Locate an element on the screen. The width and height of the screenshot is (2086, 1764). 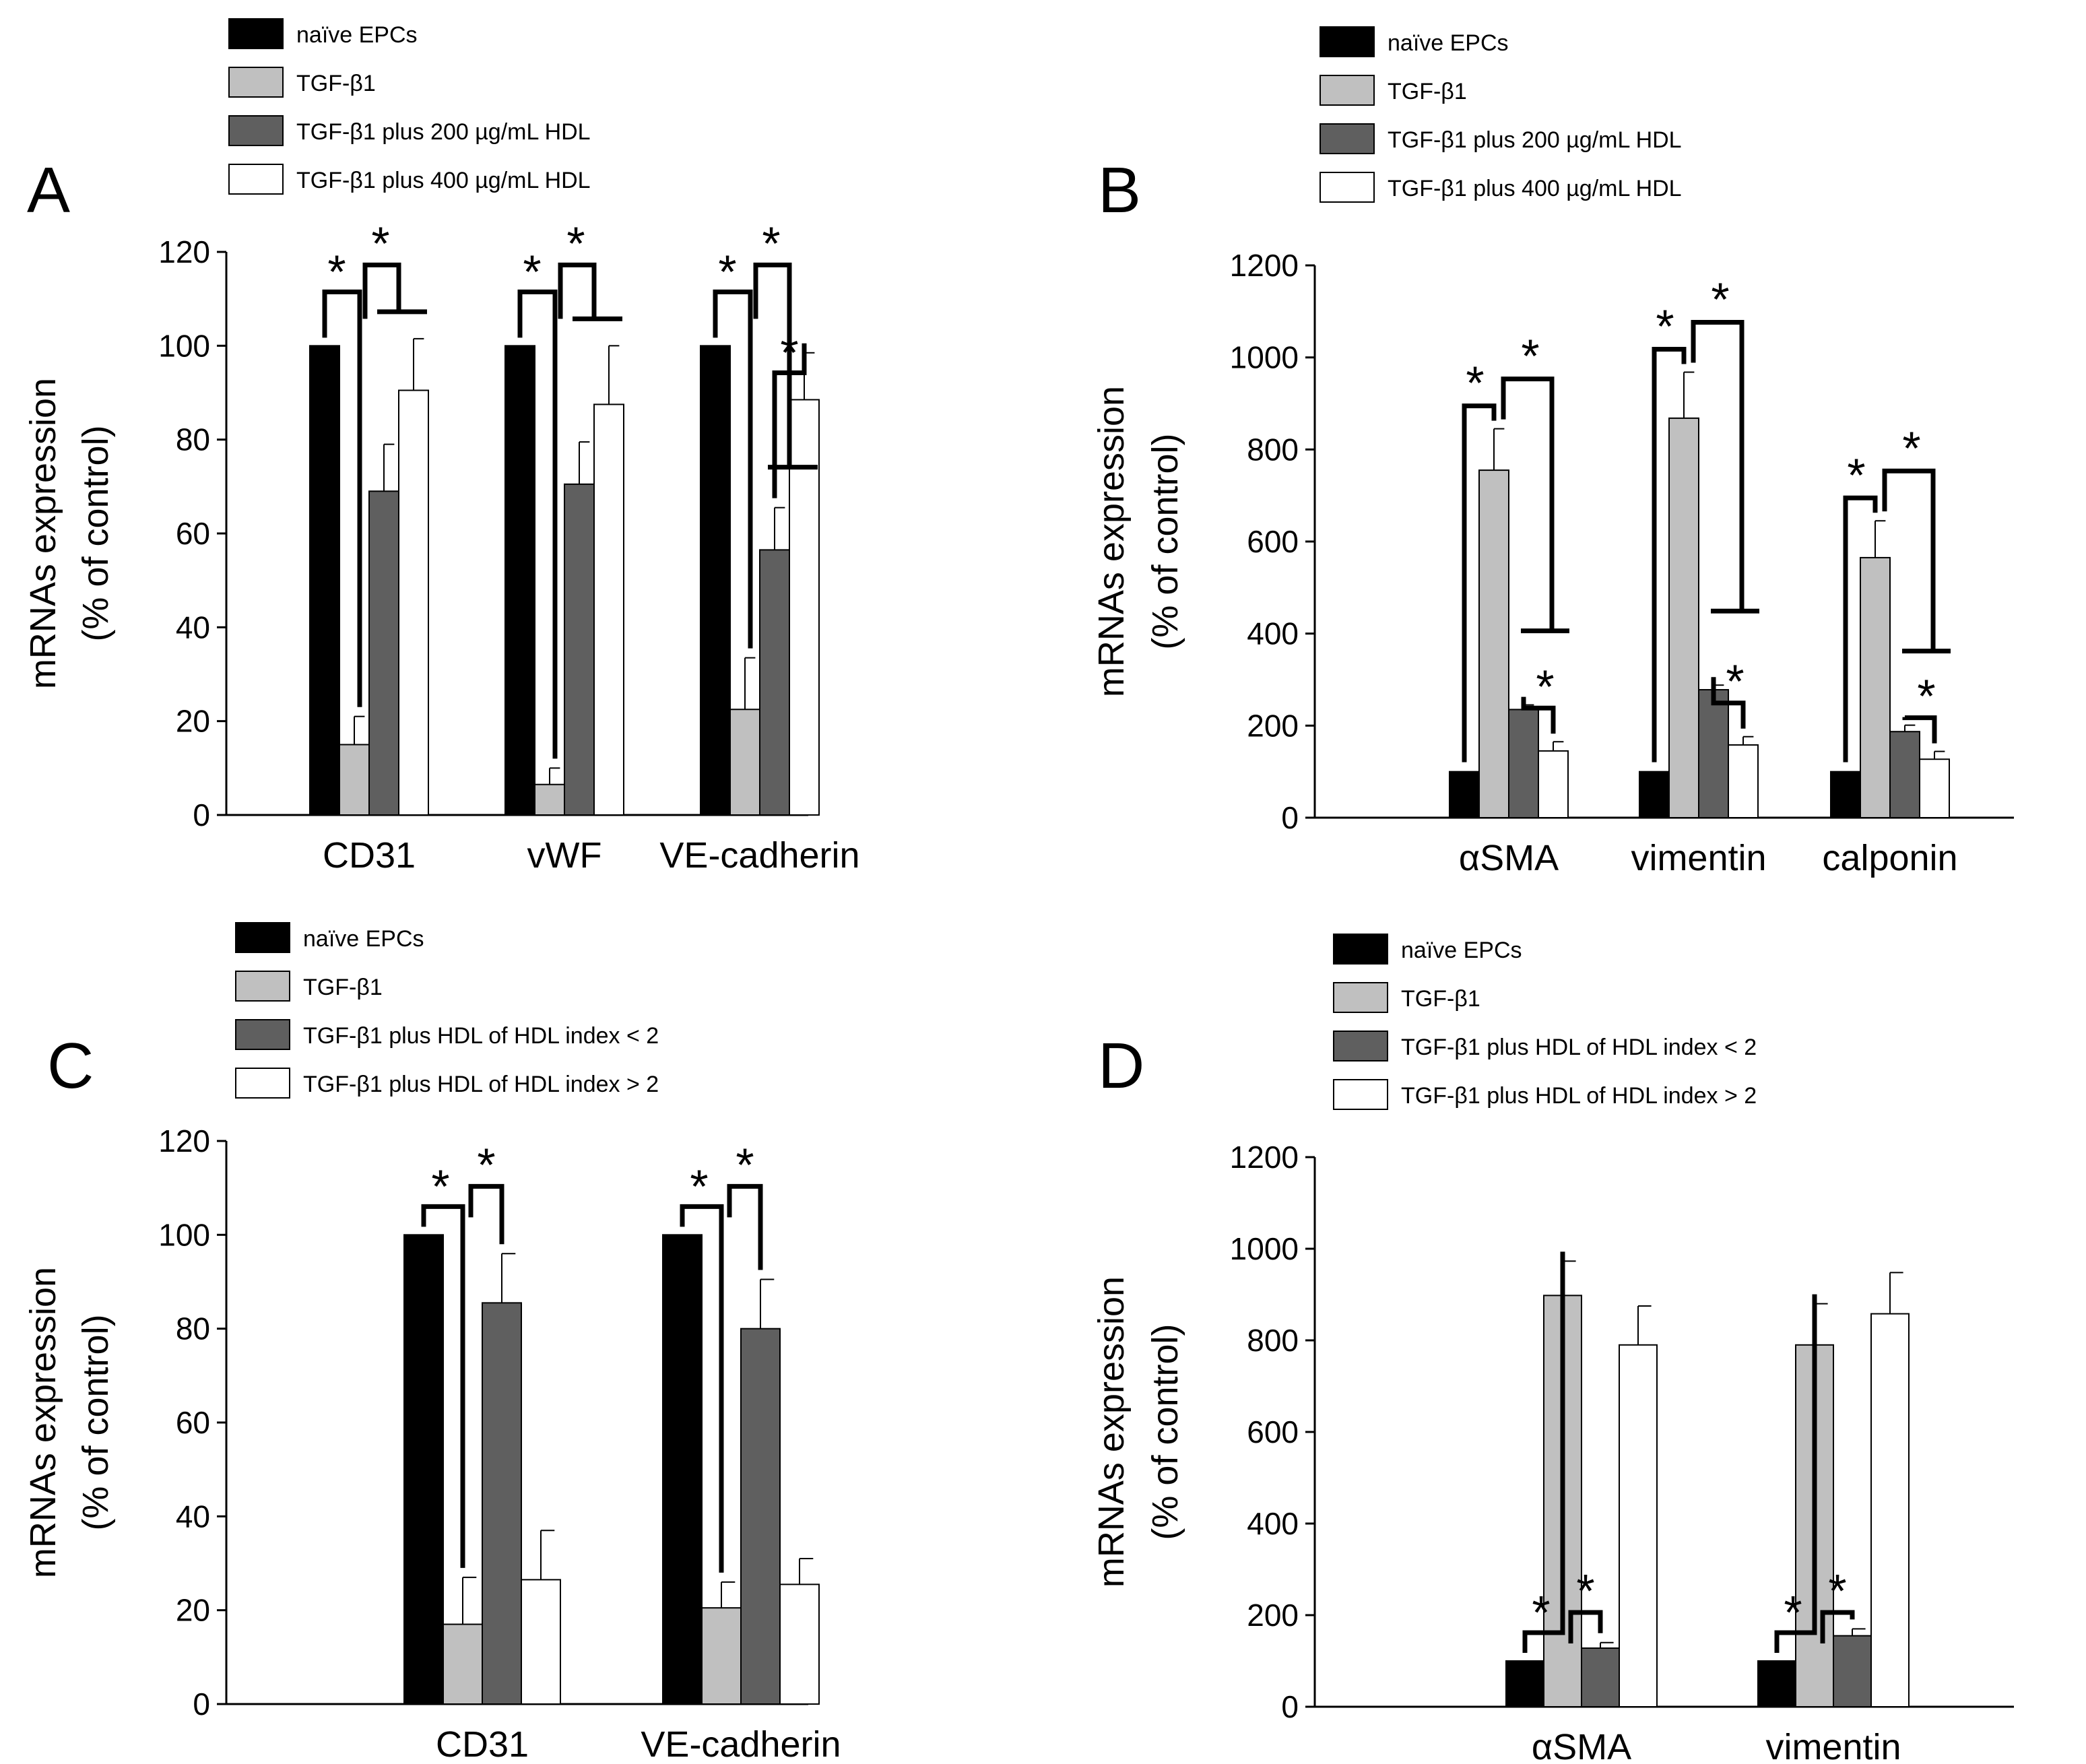
y-tick-label: 200 is located at coordinates (1273, 725).